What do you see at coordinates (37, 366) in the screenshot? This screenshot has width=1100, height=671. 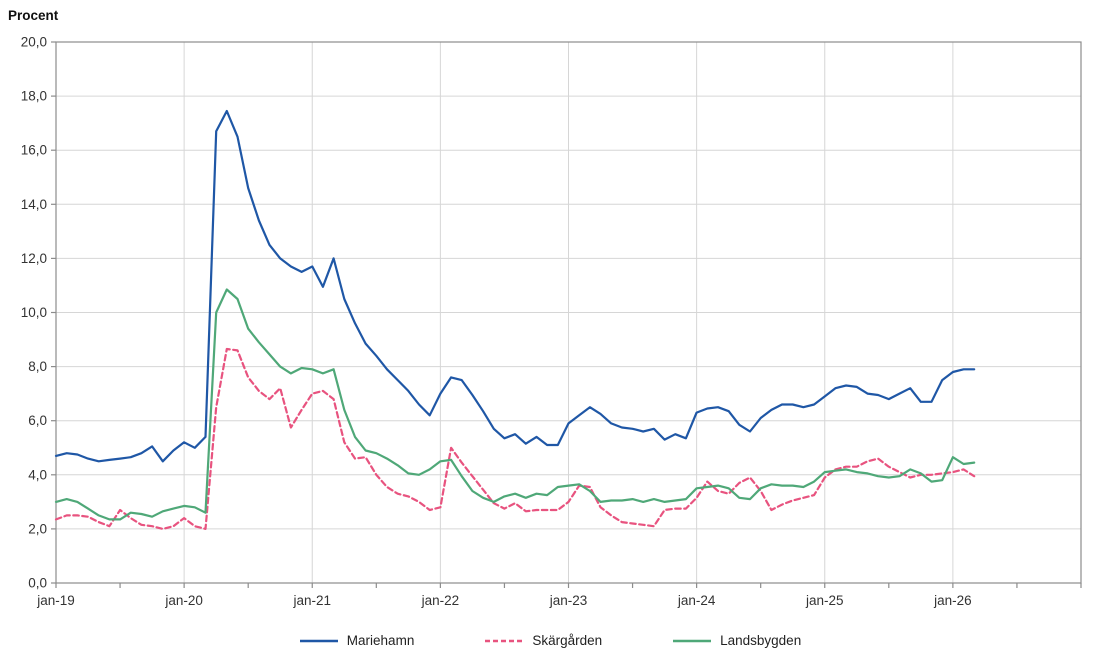 I see `y-axis-label: 8,0` at bounding box center [37, 366].